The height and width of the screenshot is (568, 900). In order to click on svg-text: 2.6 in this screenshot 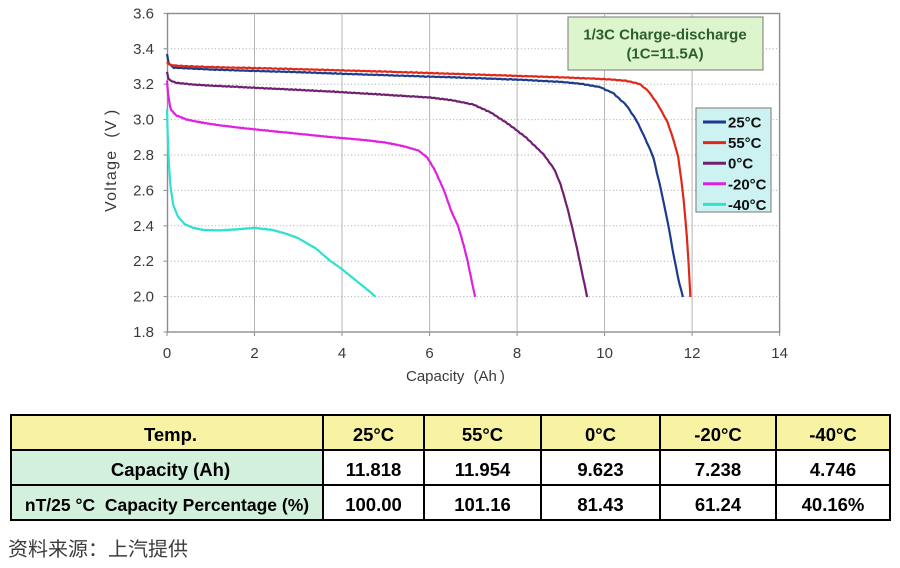, I will do `click(143, 190)`.